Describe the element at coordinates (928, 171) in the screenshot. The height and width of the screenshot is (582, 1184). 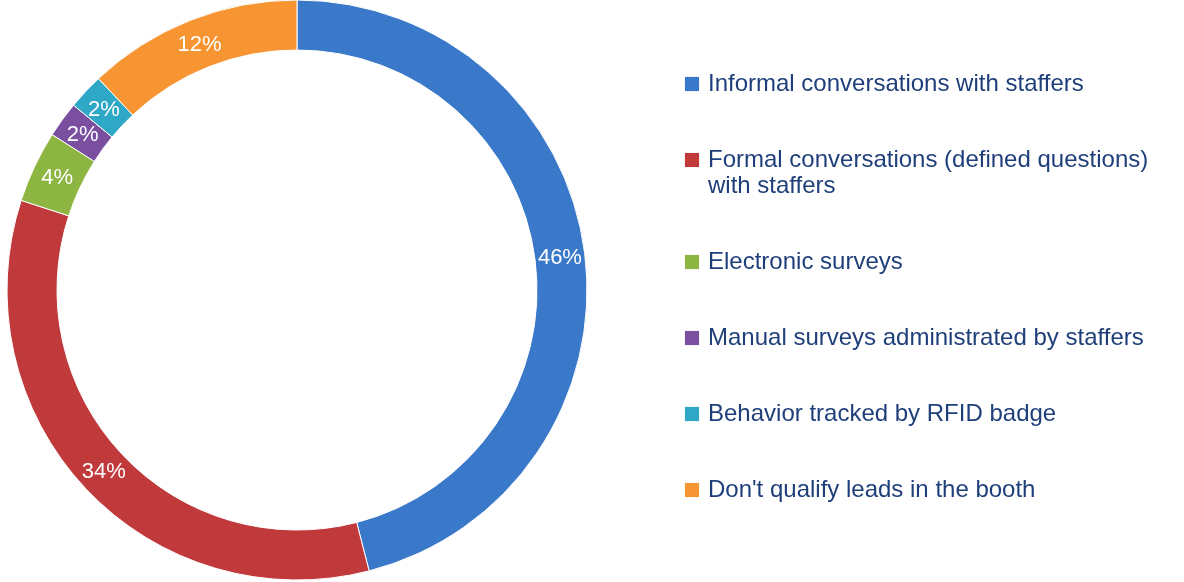
I see `legend-label: Formal conversations (defined questions) with staffers` at that location.